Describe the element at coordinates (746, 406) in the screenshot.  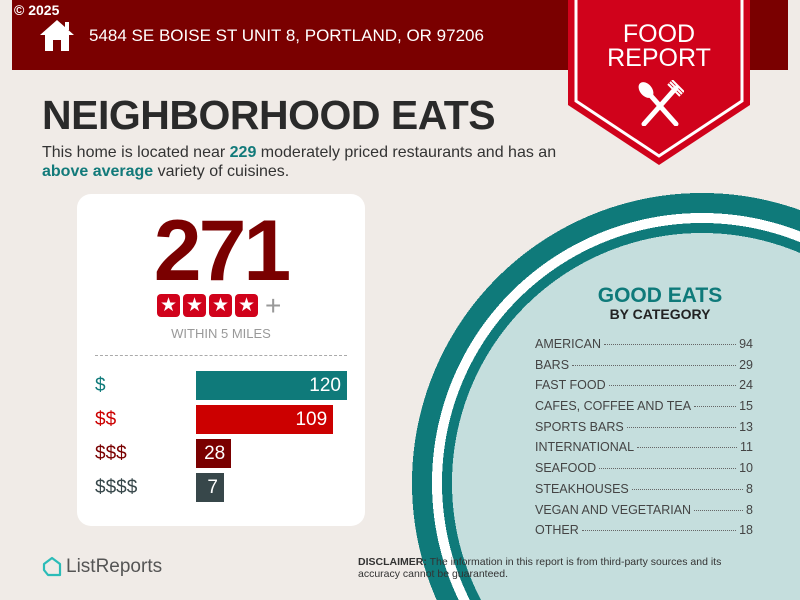
I see `category-count: 15` at that location.